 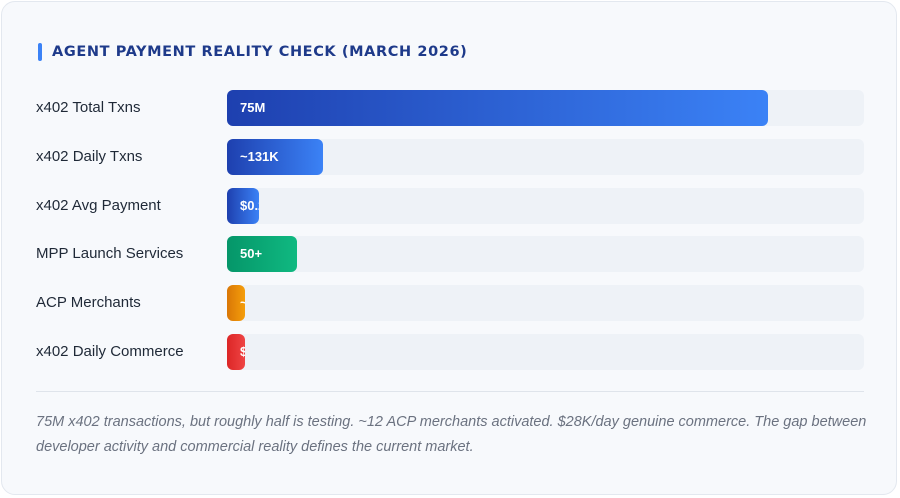 I want to click on bar-row: MPP Launch Services 50+, so click(x=450, y=254).